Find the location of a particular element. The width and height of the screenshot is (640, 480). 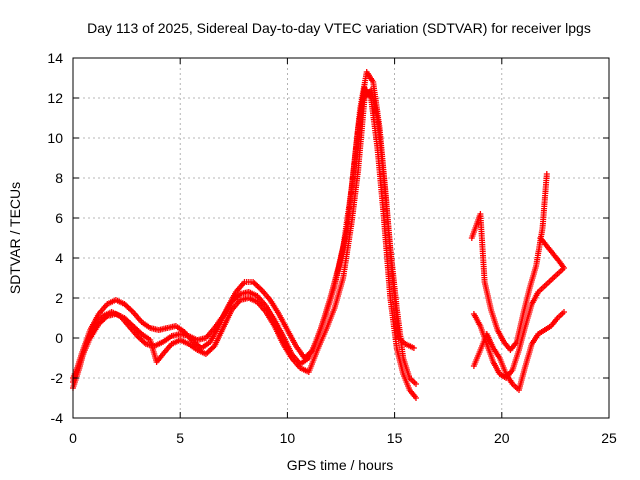

y-tick-label: -4 is located at coordinates (57, 418).